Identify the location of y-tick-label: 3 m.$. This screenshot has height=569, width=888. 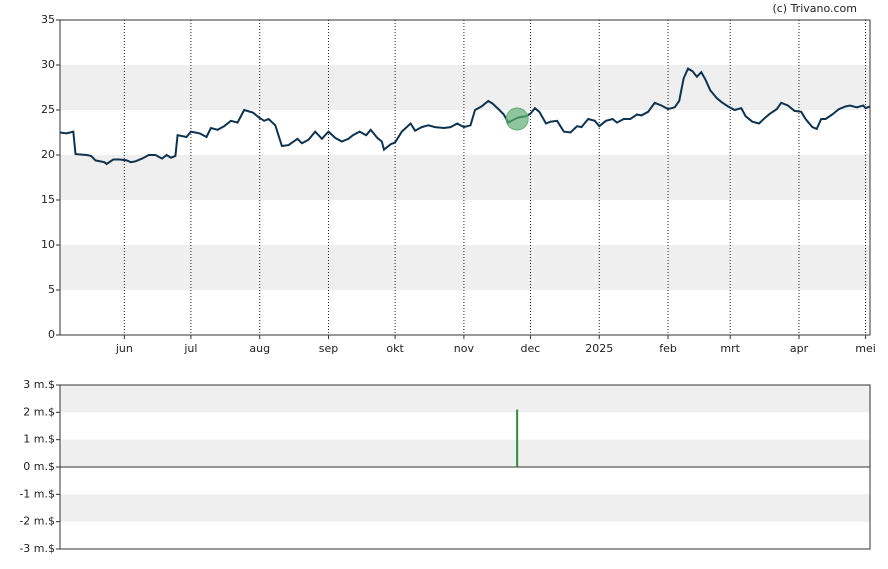
(39, 384).